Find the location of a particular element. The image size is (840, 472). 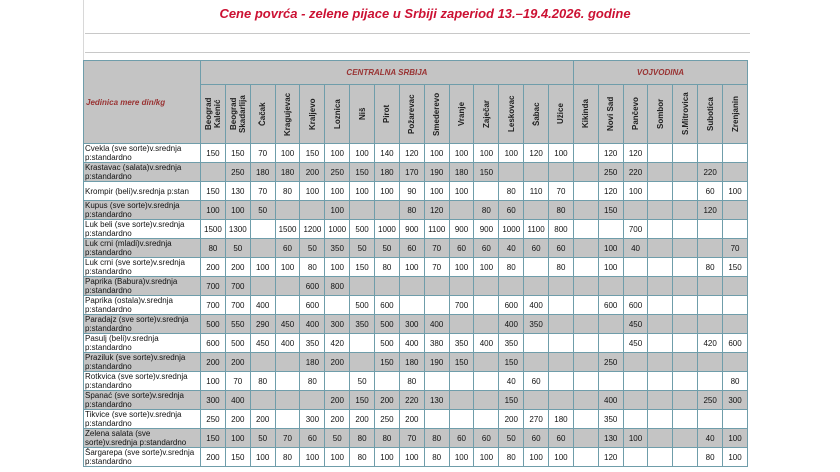

row-label: Cvekla (sve sorte)v.srednja p:standardno is located at coordinates (142, 153).